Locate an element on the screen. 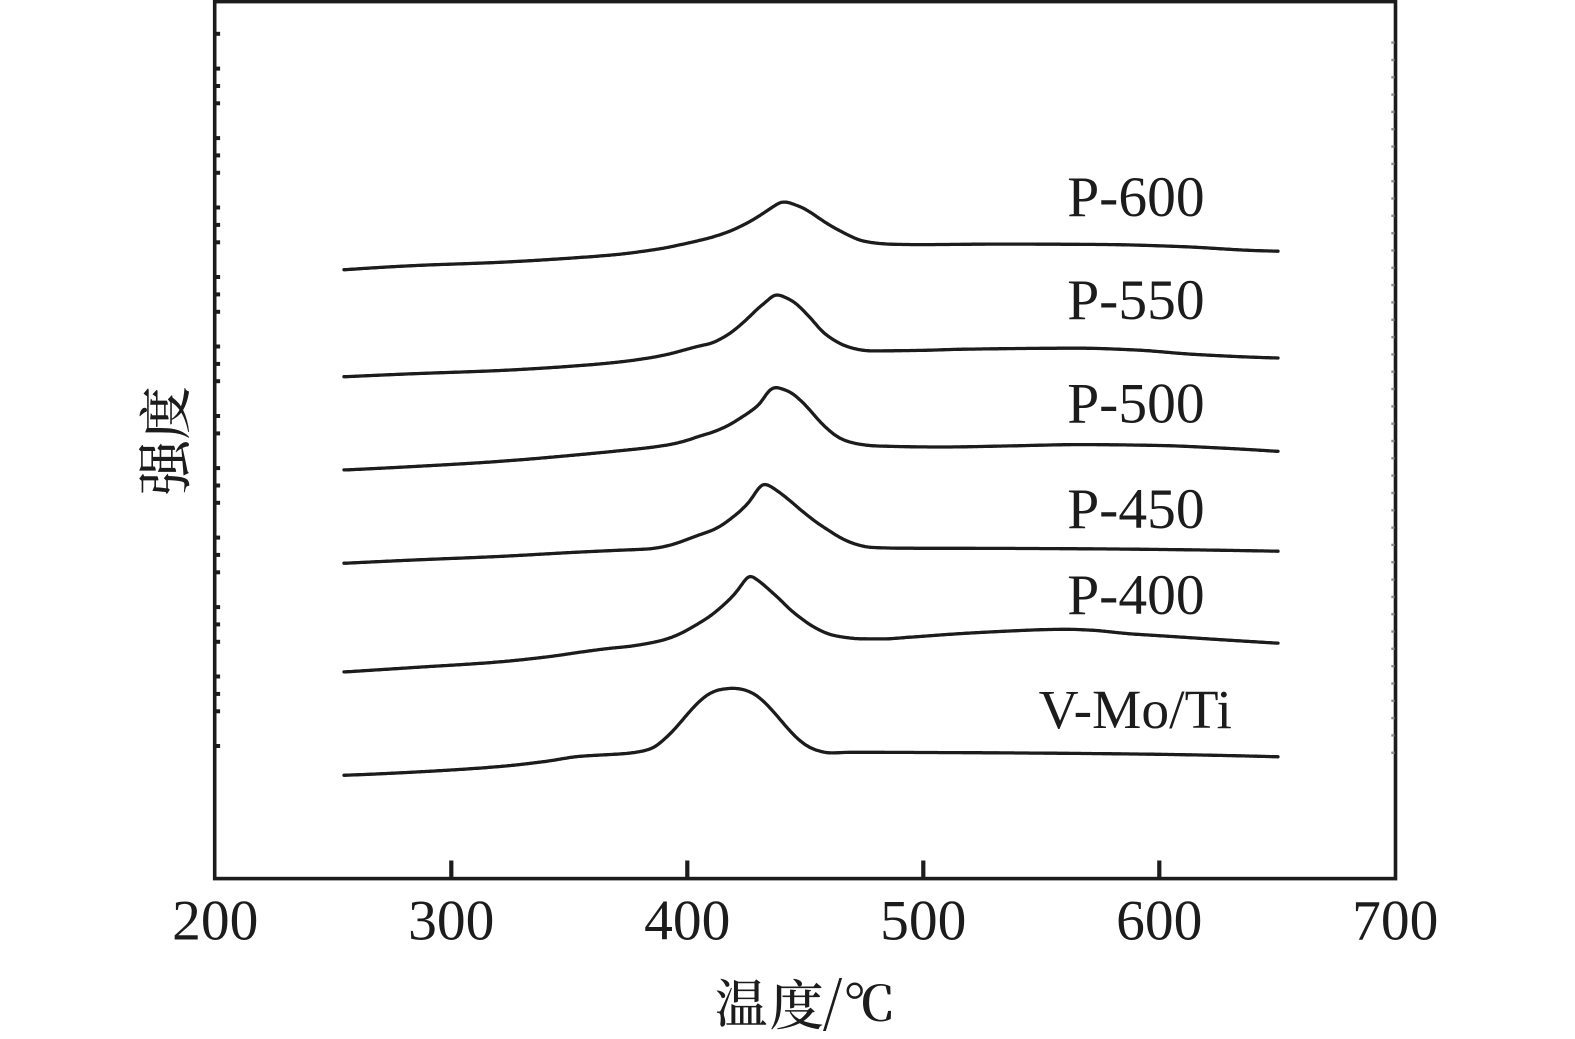 This screenshot has height=1039, width=1575. svg-text: 400 is located at coordinates (687, 921).